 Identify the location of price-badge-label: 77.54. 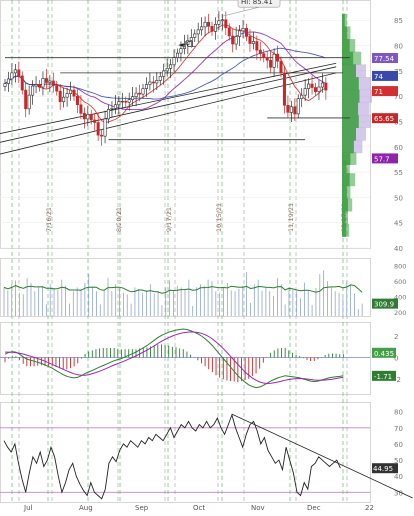
(384, 59).